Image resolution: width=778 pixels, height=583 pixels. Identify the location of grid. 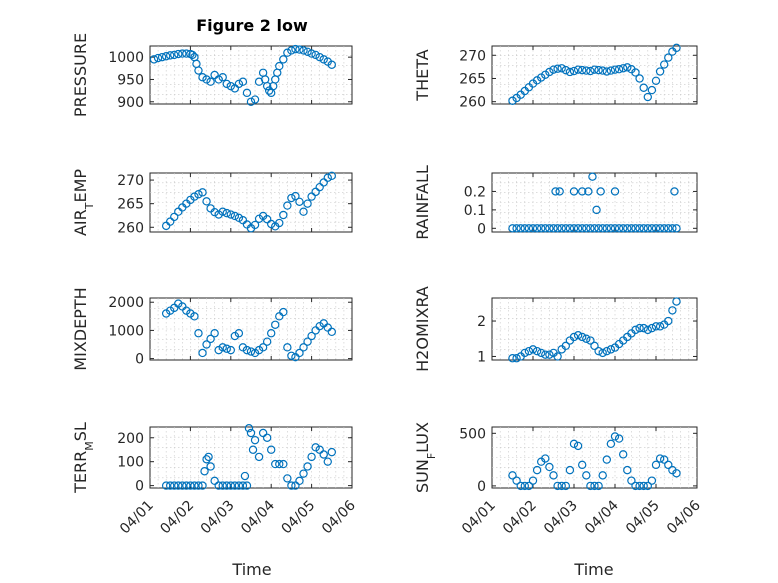
(251, 75).